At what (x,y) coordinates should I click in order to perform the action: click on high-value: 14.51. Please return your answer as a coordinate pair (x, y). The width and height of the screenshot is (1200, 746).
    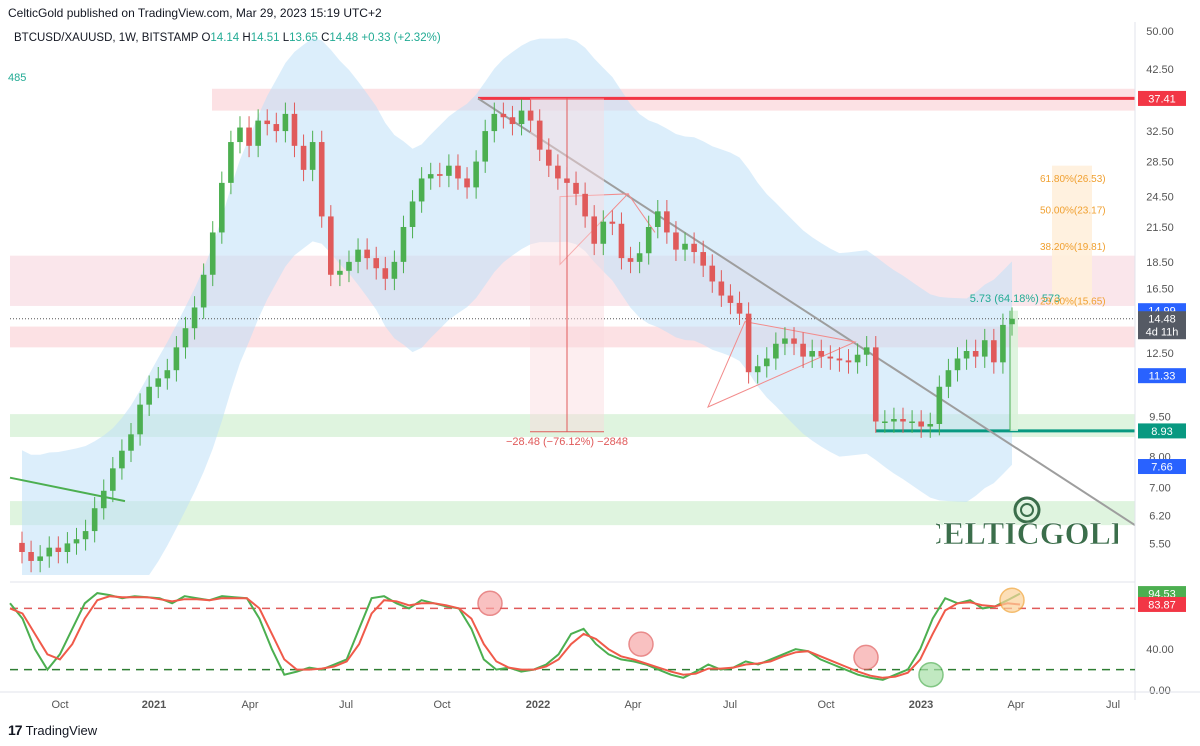
    Looking at the image, I should click on (265, 38).